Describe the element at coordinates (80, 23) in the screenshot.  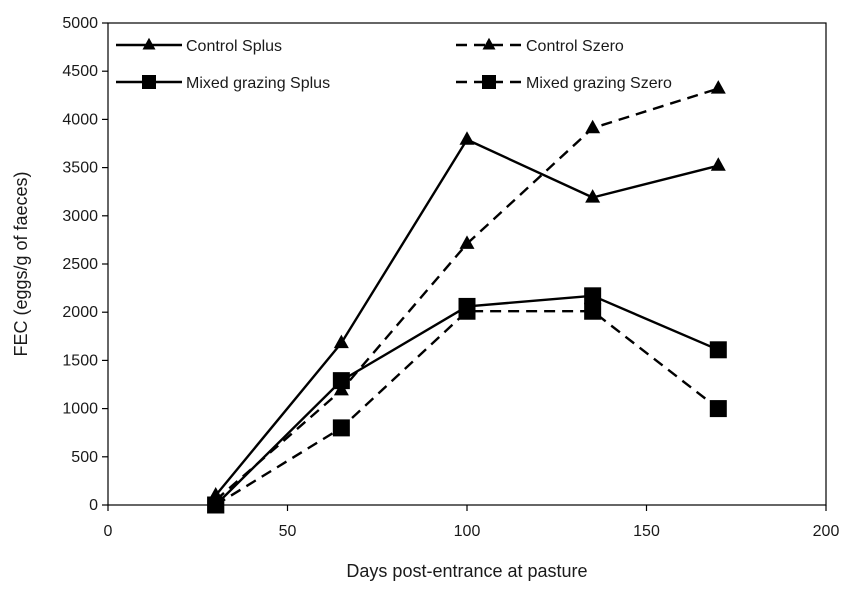
I see `y-tick-label: 5000` at that location.